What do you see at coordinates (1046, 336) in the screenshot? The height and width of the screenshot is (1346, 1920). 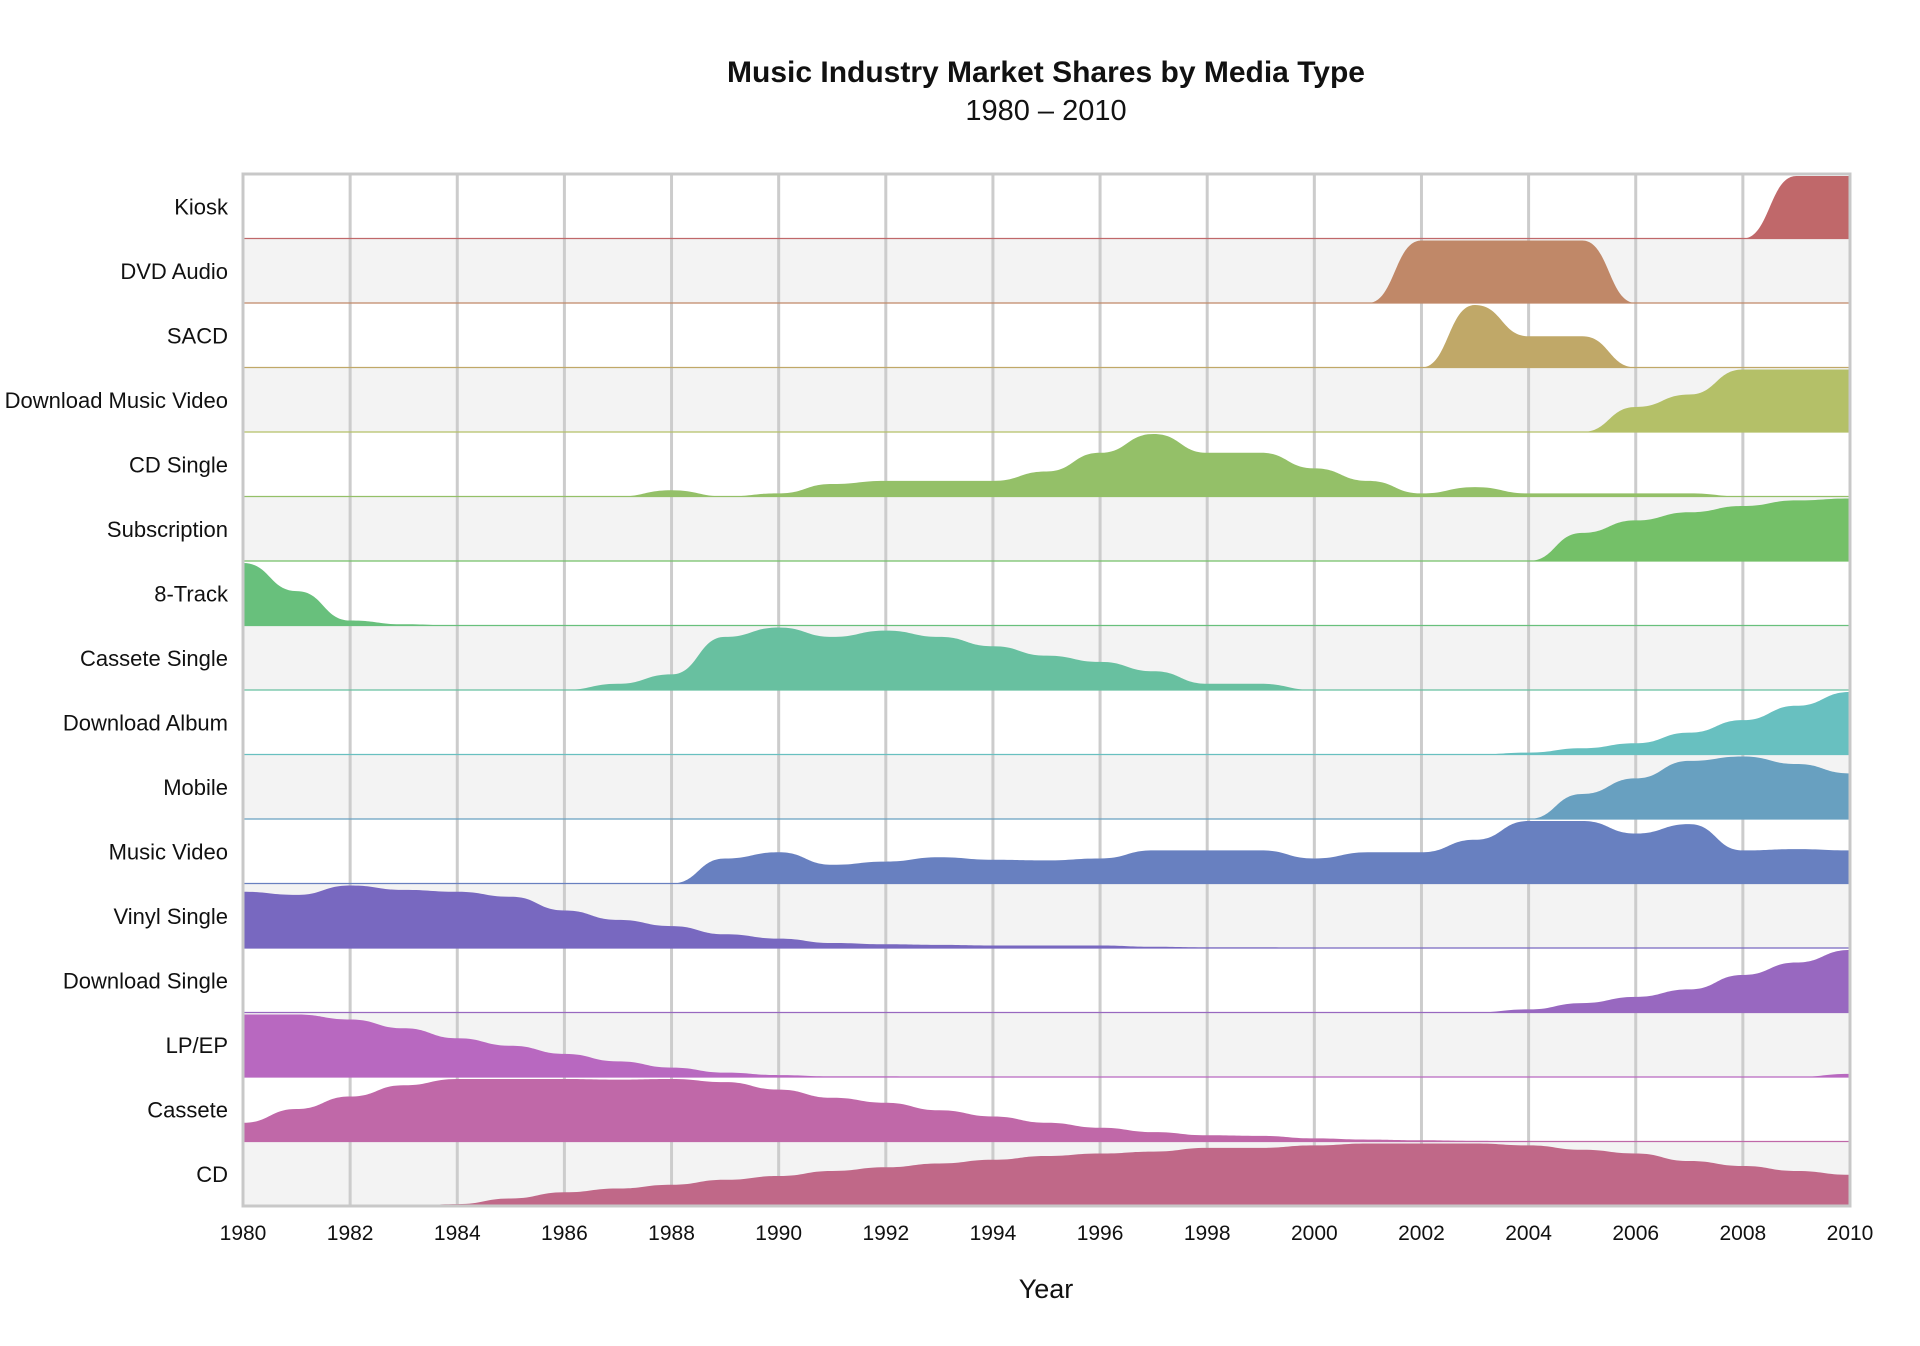 I see `series-area-sacd` at bounding box center [1046, 336].